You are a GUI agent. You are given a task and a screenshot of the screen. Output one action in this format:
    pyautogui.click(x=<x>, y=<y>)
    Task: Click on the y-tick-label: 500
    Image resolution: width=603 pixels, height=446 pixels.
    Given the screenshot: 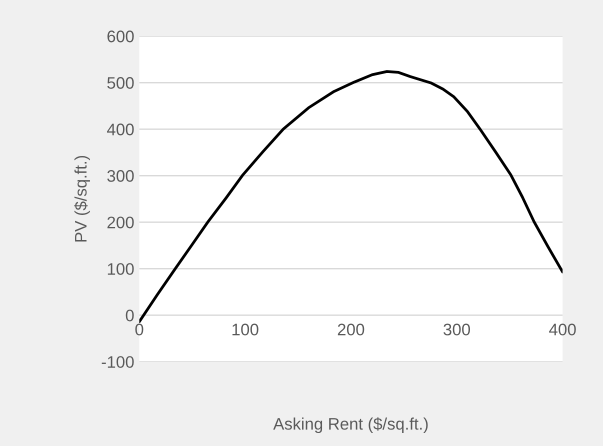 What is the action you would take?
    pyautogui.click(x=120, y=83)
    